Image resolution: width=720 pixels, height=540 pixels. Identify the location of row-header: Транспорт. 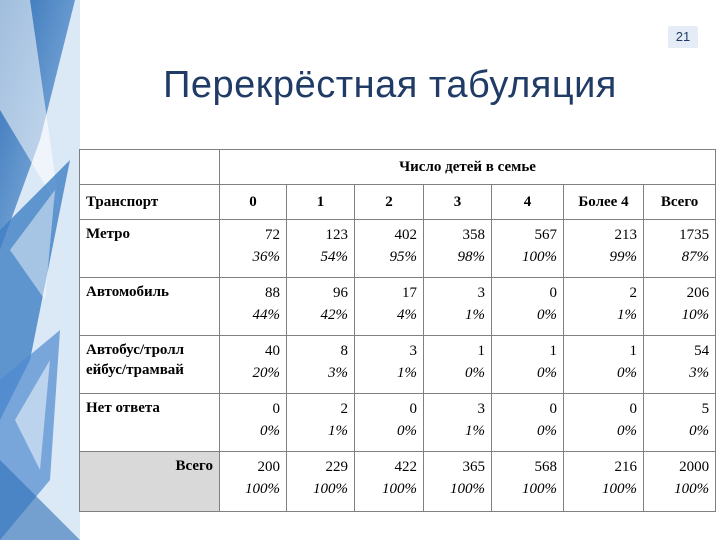
(149, 202).